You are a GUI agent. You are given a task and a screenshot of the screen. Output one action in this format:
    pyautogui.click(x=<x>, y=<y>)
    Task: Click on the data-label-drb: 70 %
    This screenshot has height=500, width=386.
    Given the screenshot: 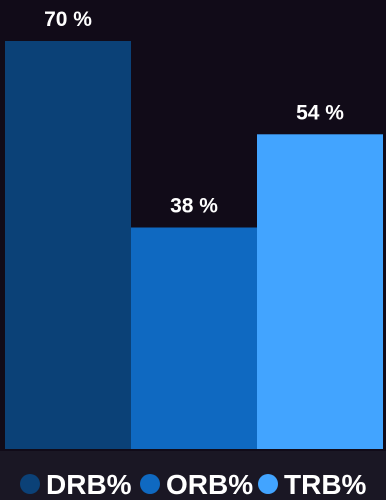 What is the action you would take?
    pyautogui.click(x=68, y=19)
    